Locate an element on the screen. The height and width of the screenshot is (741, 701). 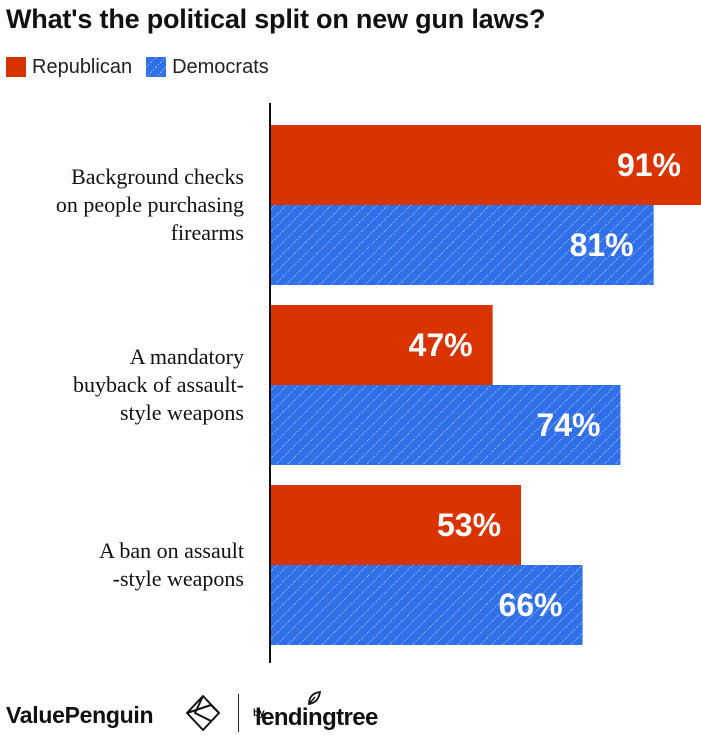
legend-label-democrats: Democrats is located at coordinates (220, 66).